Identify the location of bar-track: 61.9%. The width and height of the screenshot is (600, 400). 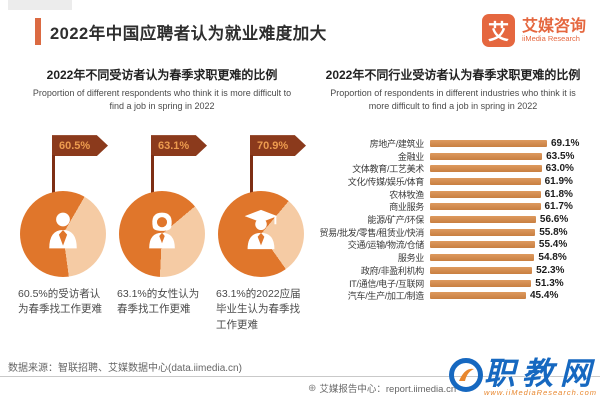
(512, 181).